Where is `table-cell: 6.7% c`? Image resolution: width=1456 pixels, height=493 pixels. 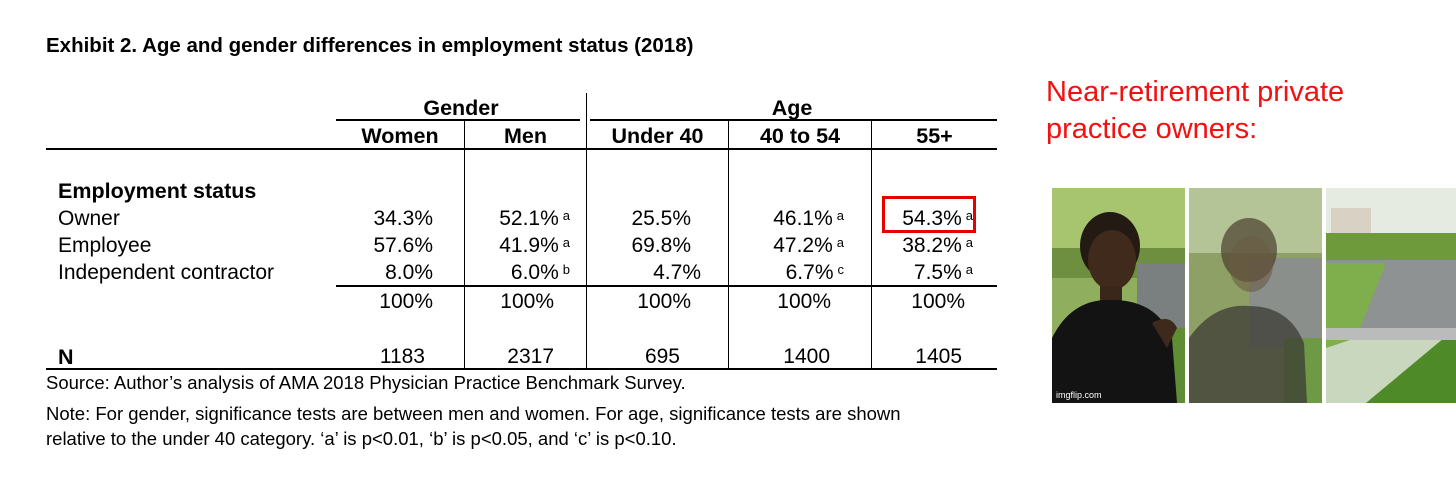
table-cell: 6.7% c is located at coordinates (786, 273).